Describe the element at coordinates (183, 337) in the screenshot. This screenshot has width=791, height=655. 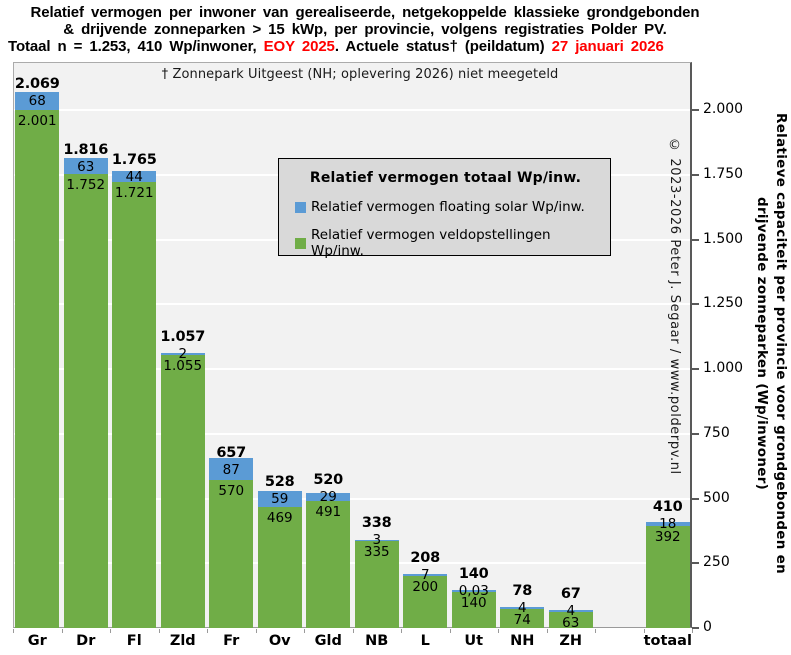
I see `bar-Zld-total-label: 1.057` at that location.